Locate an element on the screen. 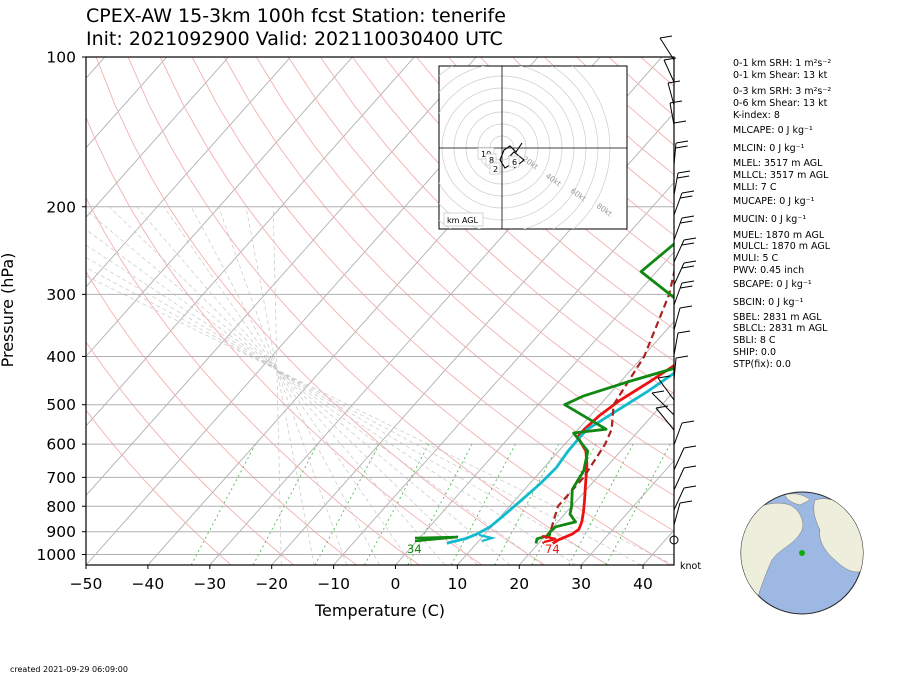  y-tick-label: 200 is located at coordinates (61, 207).